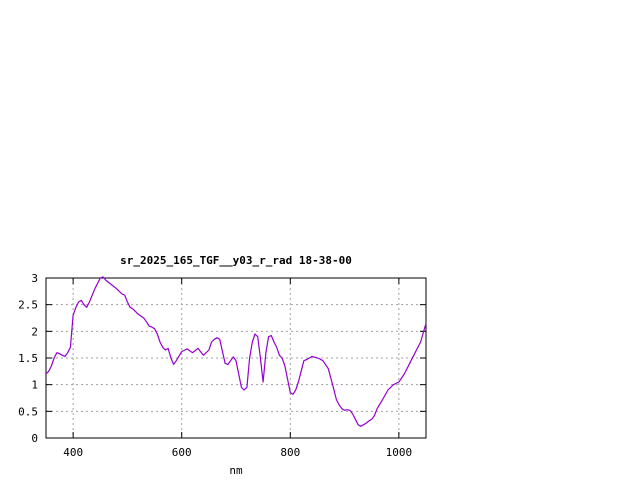 This screenshot has height=480, width=640. What do you see at coordinates (34, 385) in the screenshot?
I see `y-tick-label: 1` at bounding box center [34, 385].